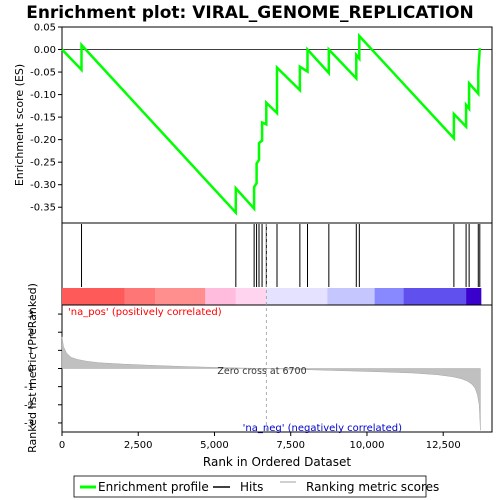  I want to click on x-tick-label: 12,500, so click(443, 445).